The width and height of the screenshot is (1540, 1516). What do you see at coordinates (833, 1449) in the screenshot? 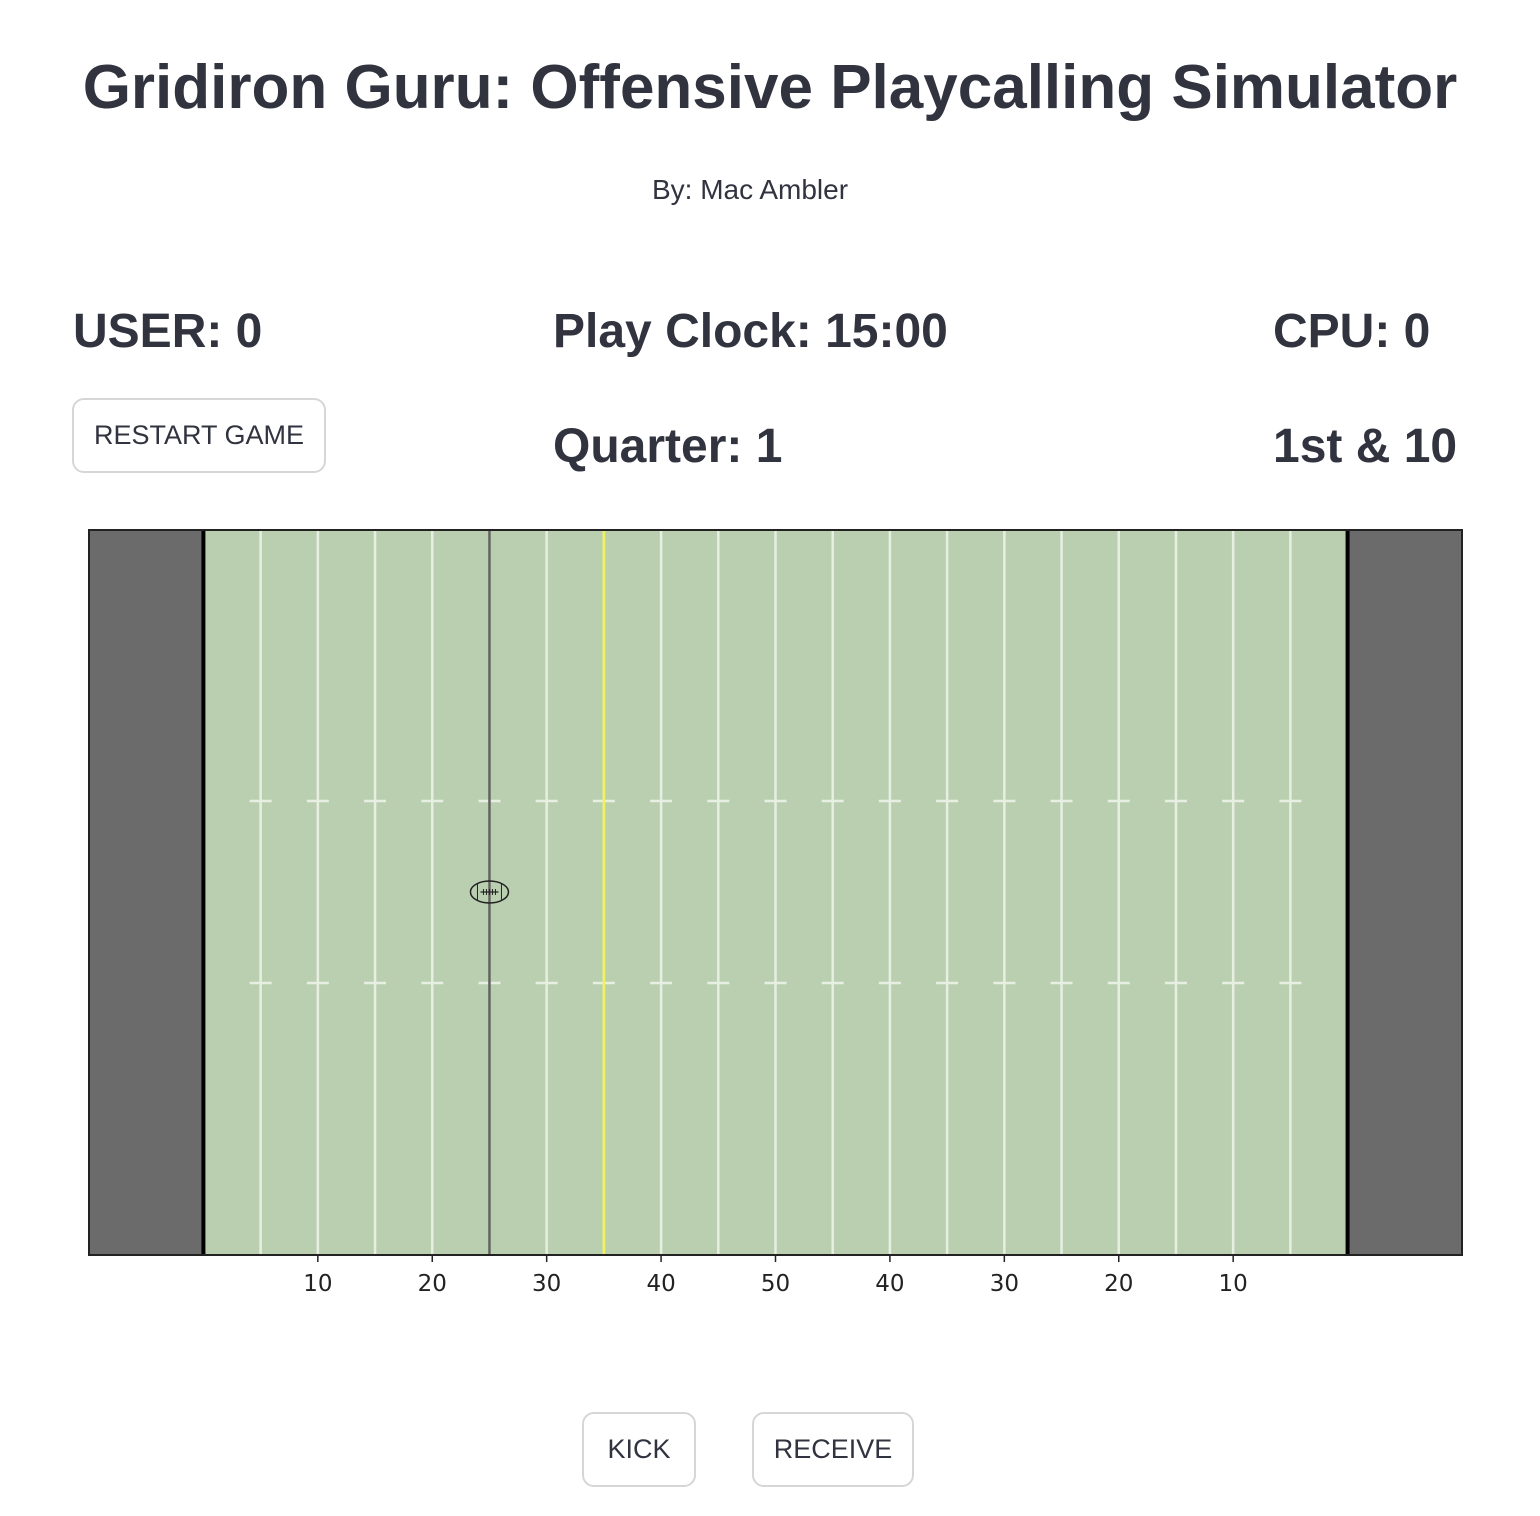
I see `receive-button: RECEIVE` at bounding box center [833, 1449].